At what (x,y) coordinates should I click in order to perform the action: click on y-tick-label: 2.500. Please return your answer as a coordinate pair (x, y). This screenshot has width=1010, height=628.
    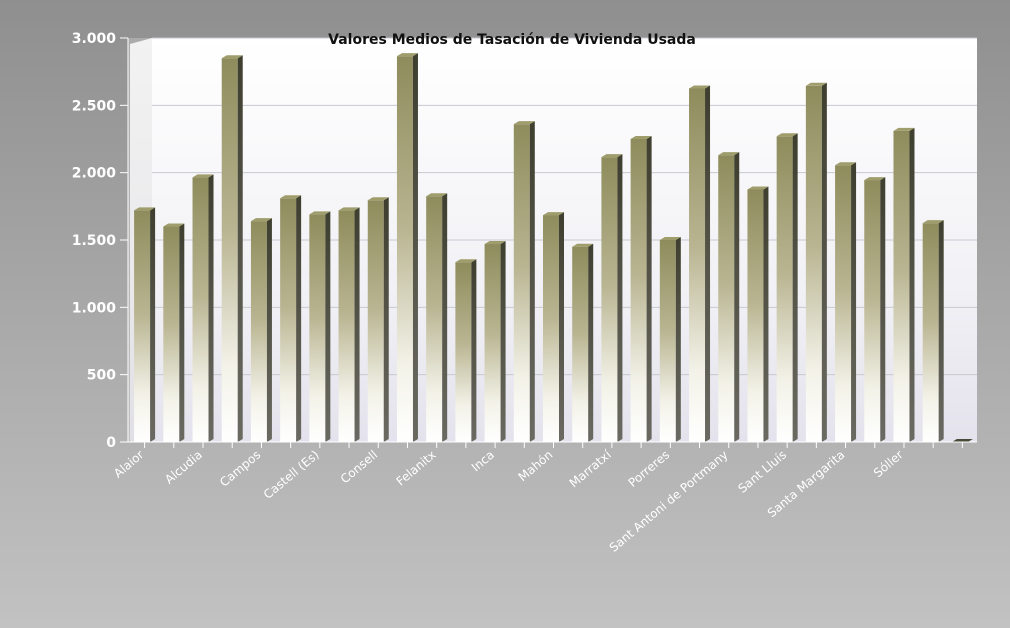
    Looking at the image, I should click on (94, 106).